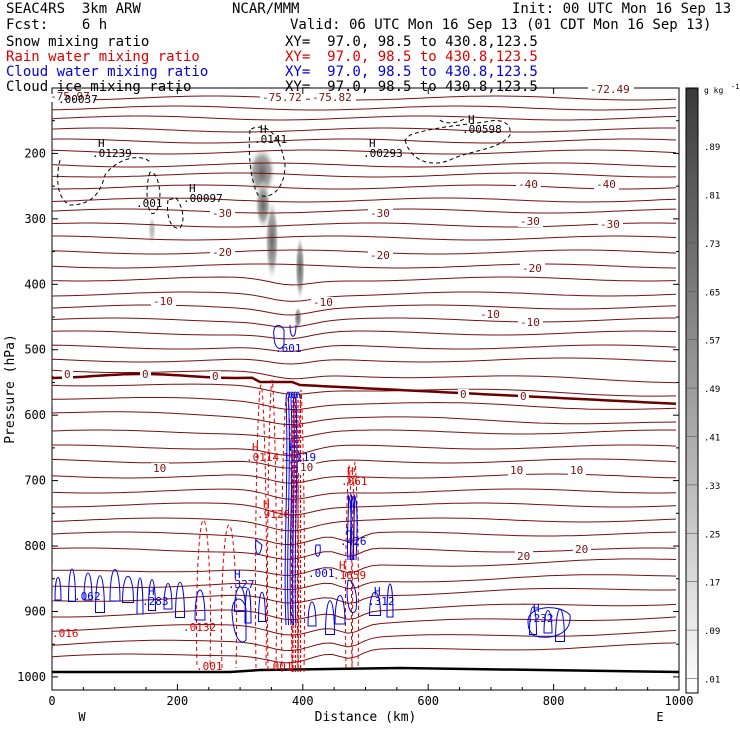  Describe the element at coordinates (411, 42) in the screenshot. I see `field-snow-xy: XY= 97.0, 98.5 to 430.8,123.5` at that location.